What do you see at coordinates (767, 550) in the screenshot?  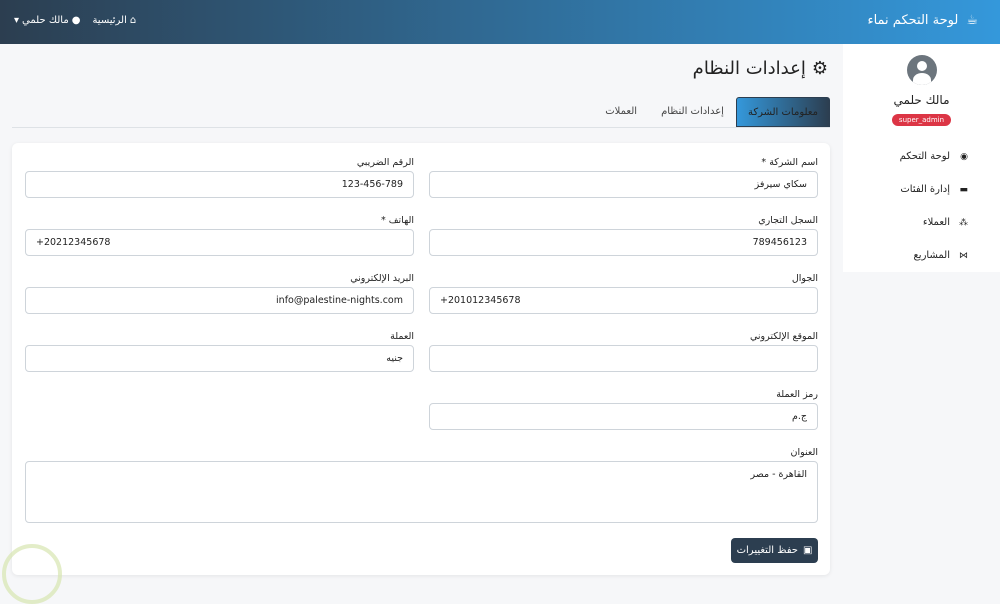 I see `save-label: حفظ التغييرات` at bounding box center [767, 550].